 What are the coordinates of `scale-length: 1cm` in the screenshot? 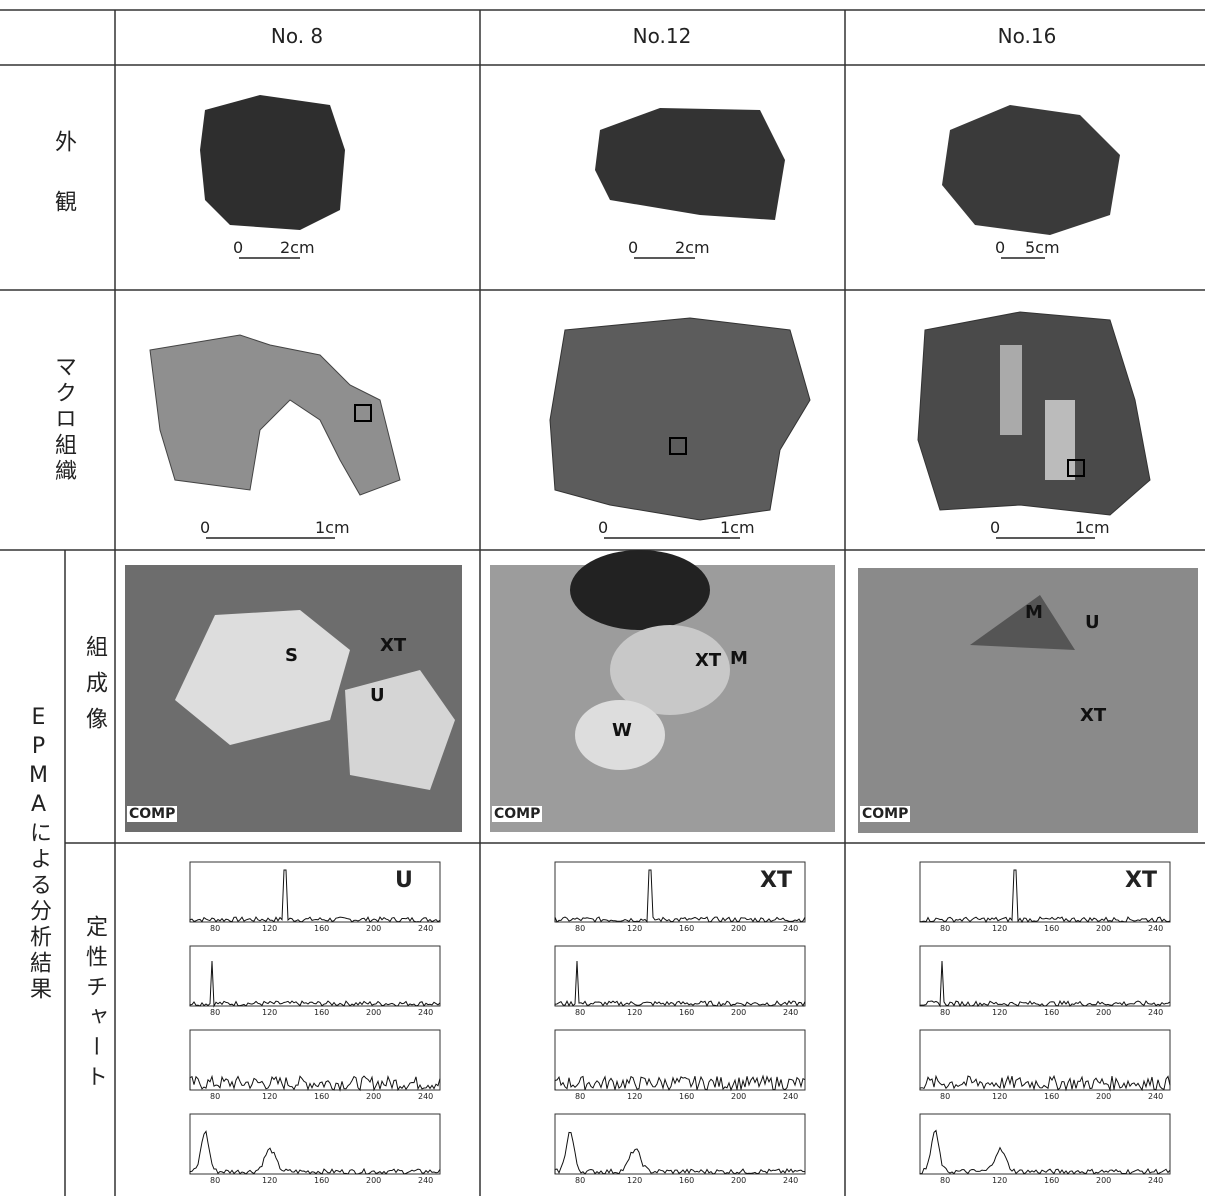 It's located at (332, 527).